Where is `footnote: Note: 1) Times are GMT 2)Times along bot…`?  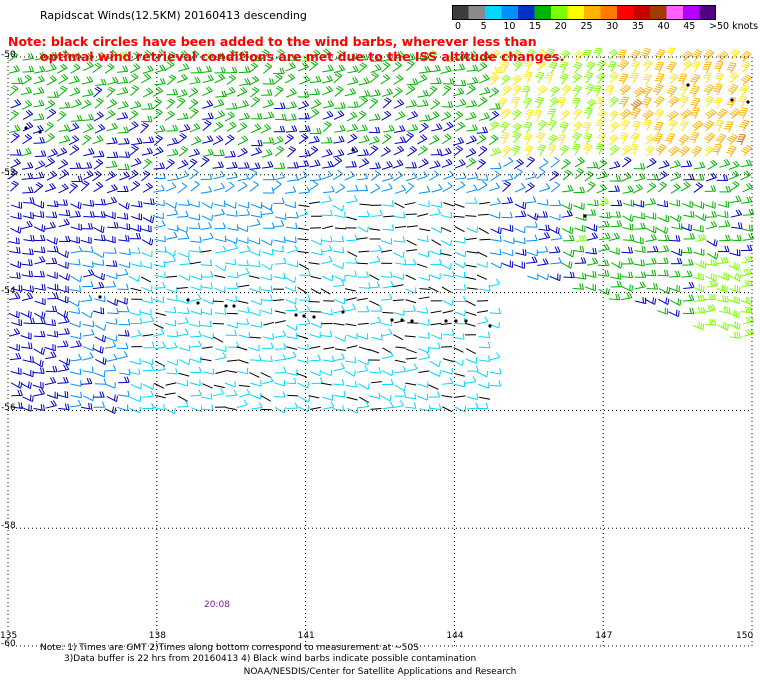
footnote: Note: 1) Times are GMT 2)Times along bot… is located at coordinates (258, 654).